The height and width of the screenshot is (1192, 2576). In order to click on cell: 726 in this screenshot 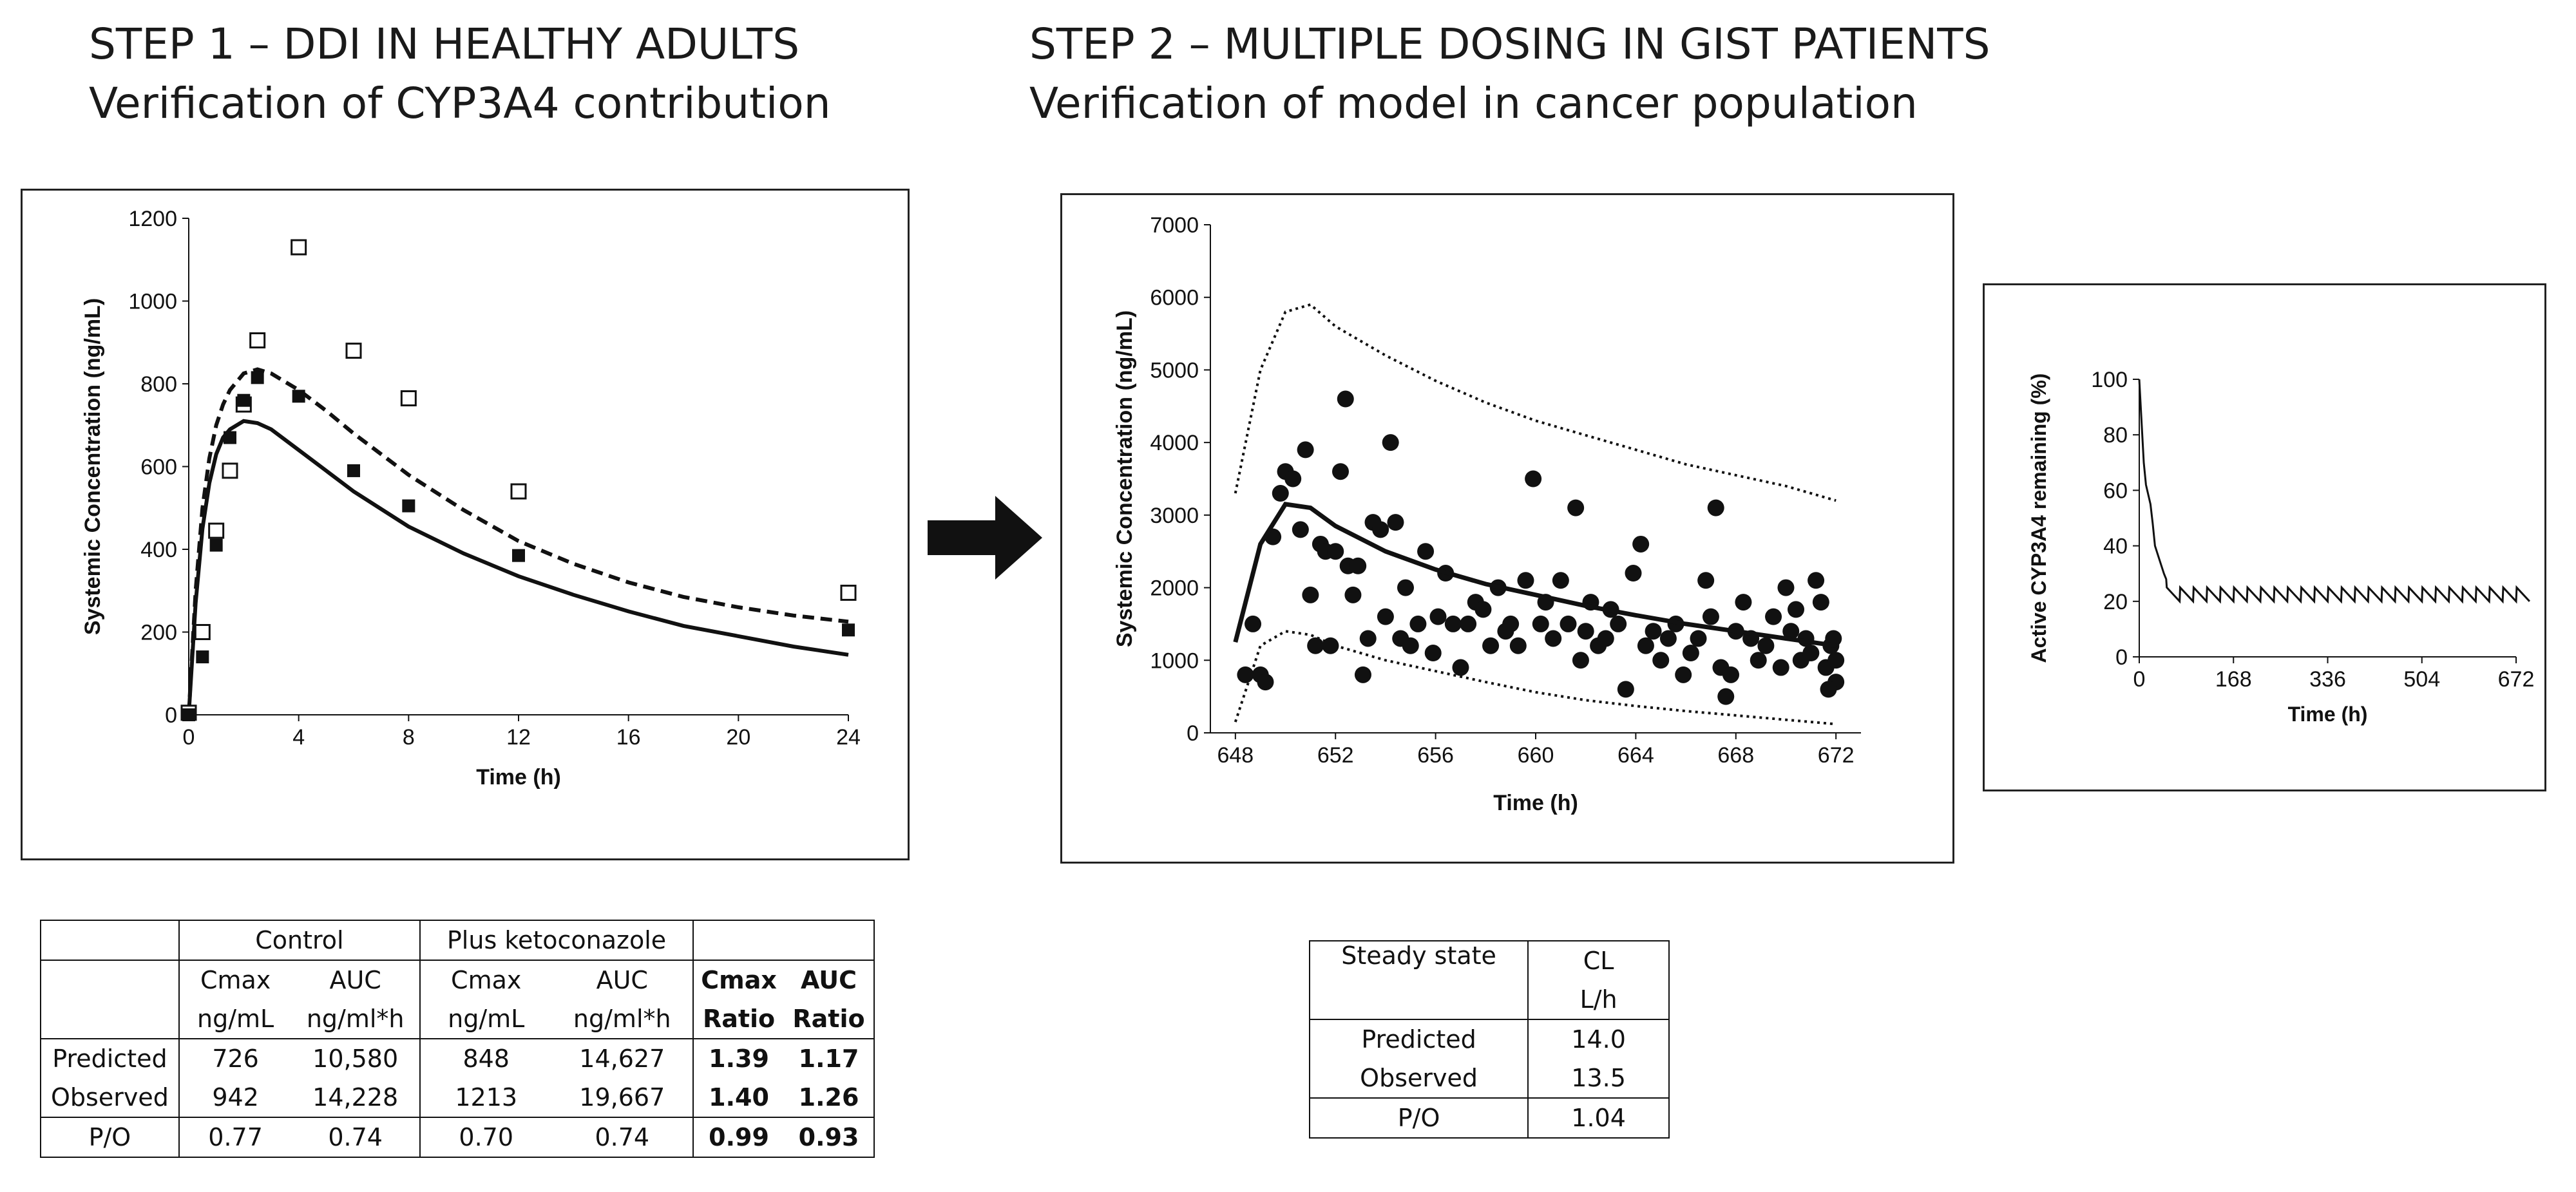, I will do `click(235, 1059)`.